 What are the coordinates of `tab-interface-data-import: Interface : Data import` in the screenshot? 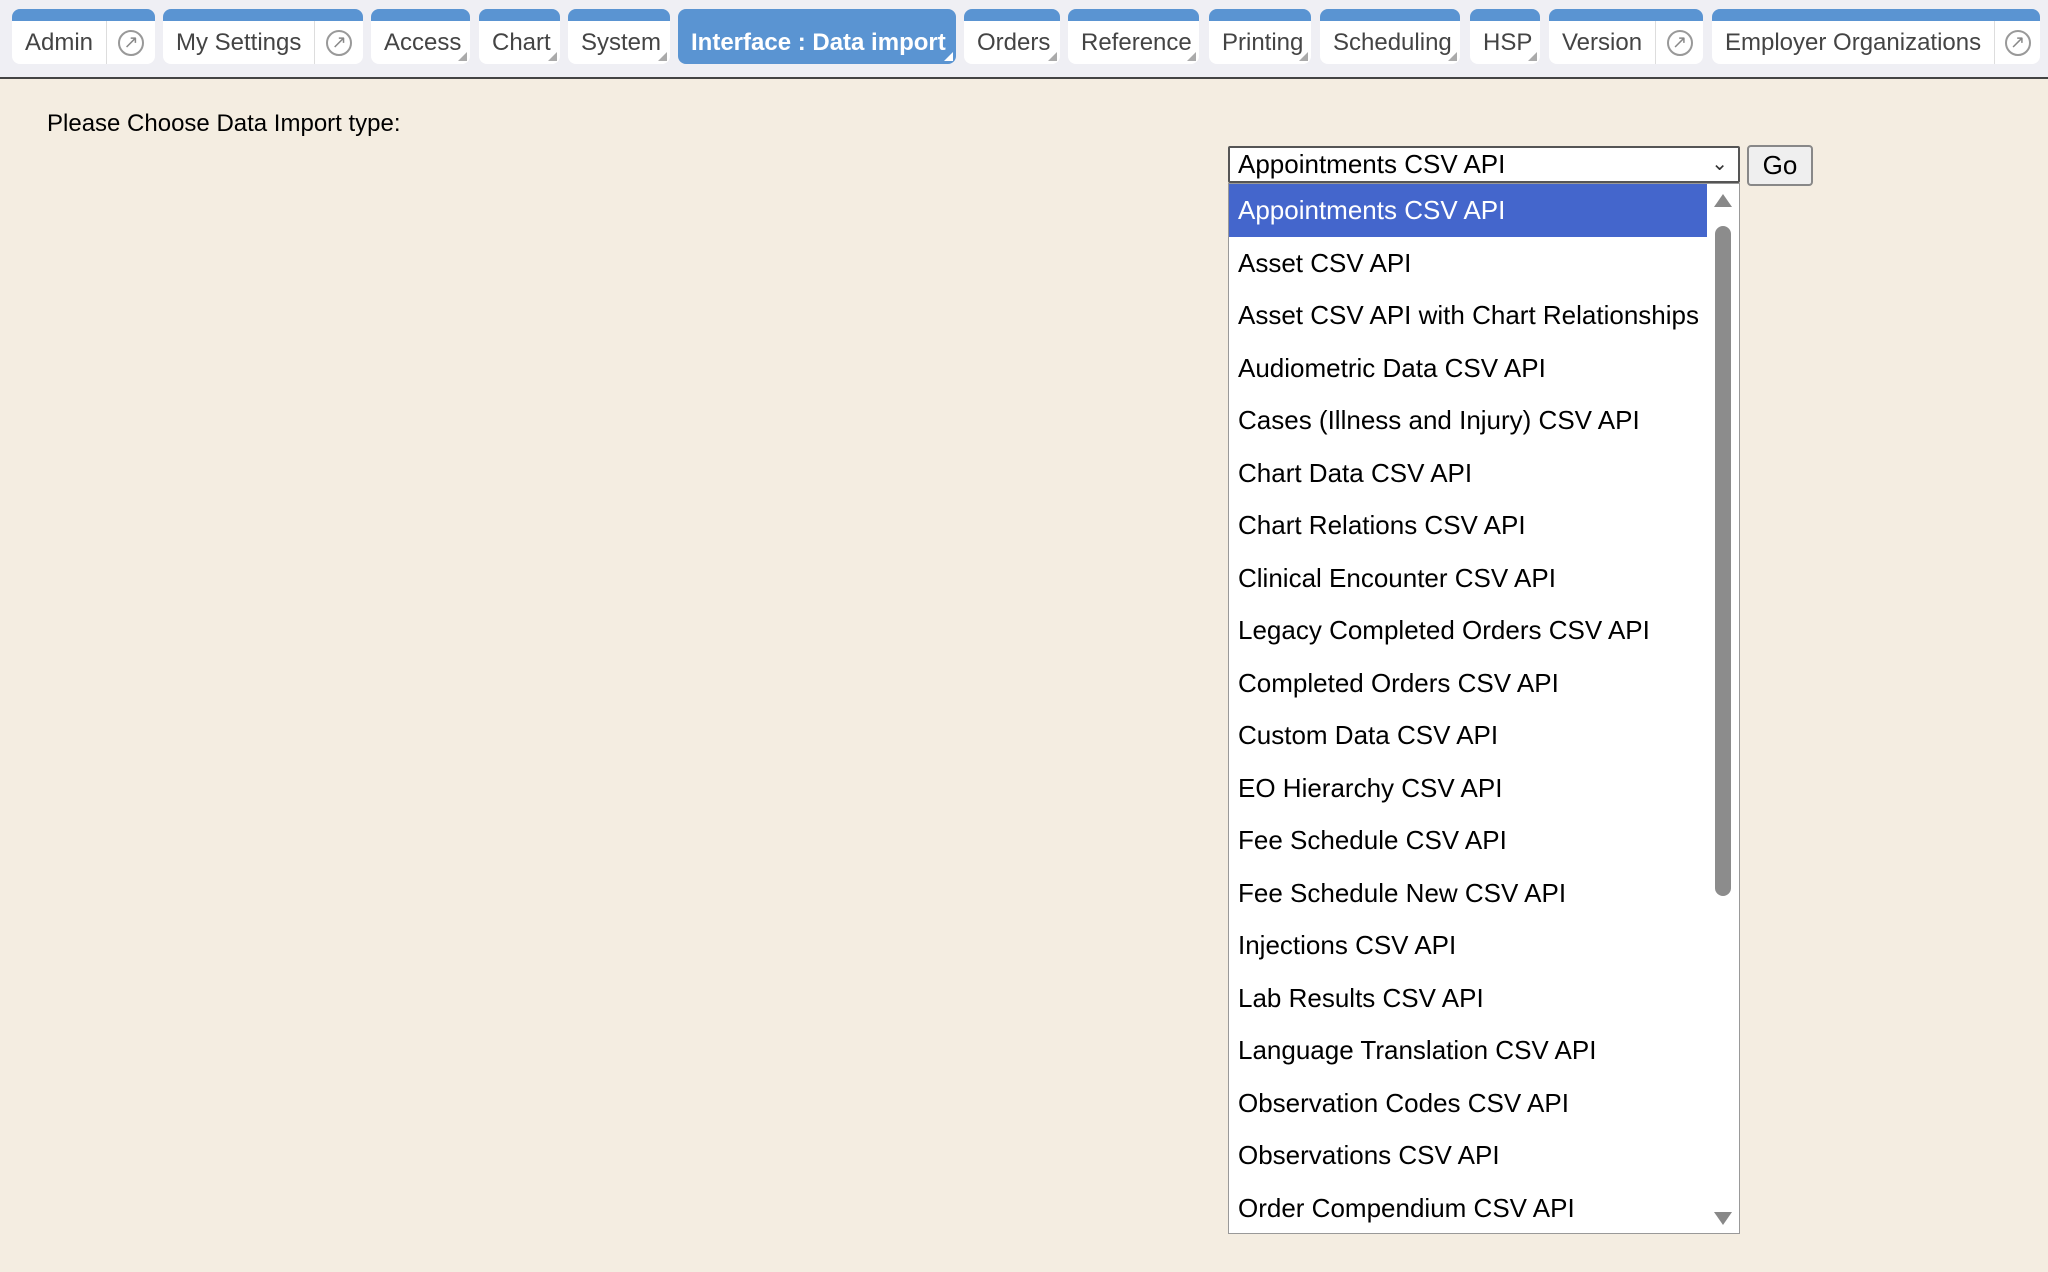 It's located at (817, 36).